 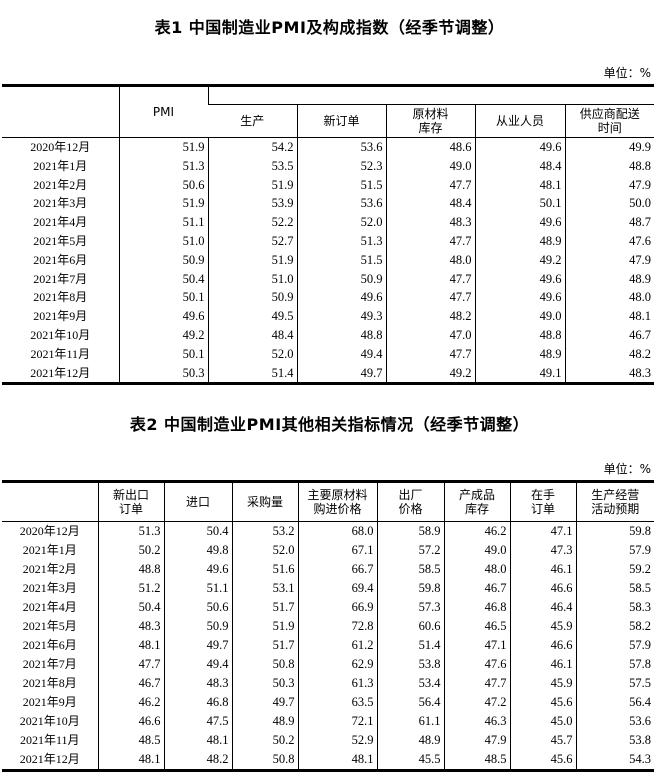 What do you see at coordinates (410, 760) in the screenshot?
I see `cell-value: 45.5` at bounding box center [410, 760].